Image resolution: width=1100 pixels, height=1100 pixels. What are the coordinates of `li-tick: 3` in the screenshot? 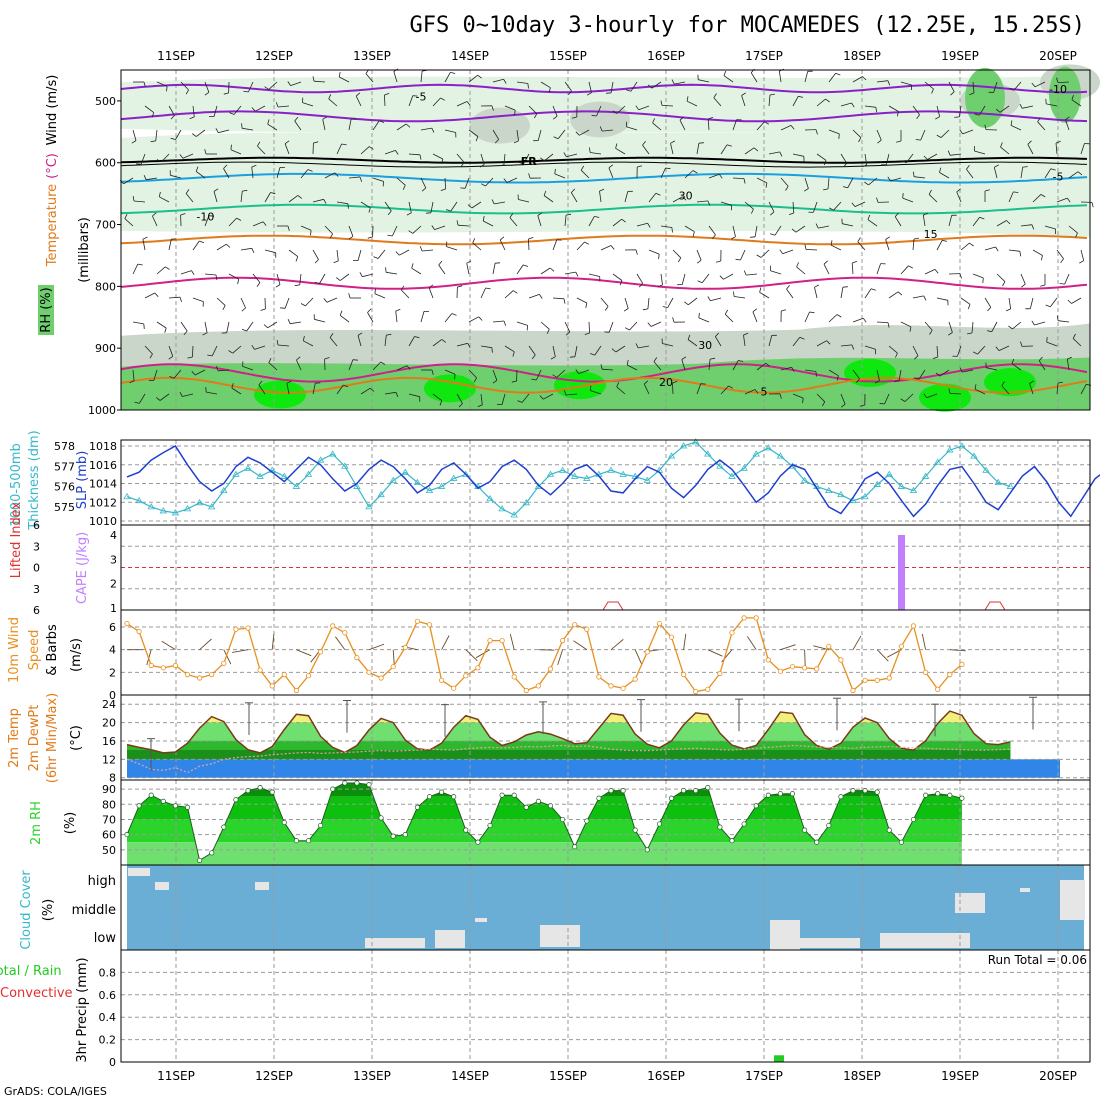 It's located at (36, 546).